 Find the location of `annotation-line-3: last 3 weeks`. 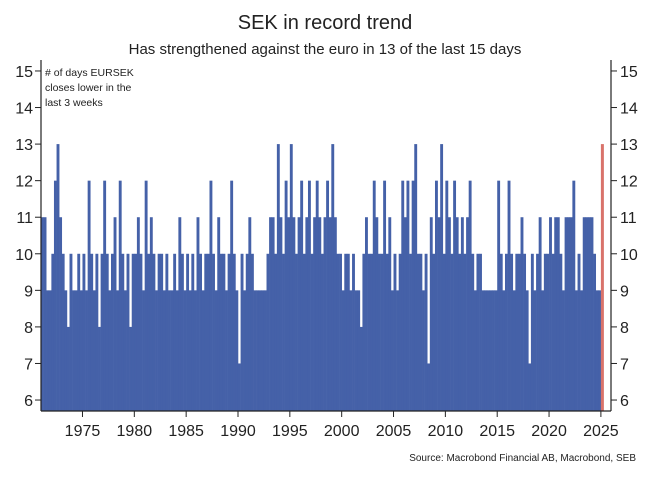

annotation-line-3: last 3 weeks is located at coordinates (74, 103).